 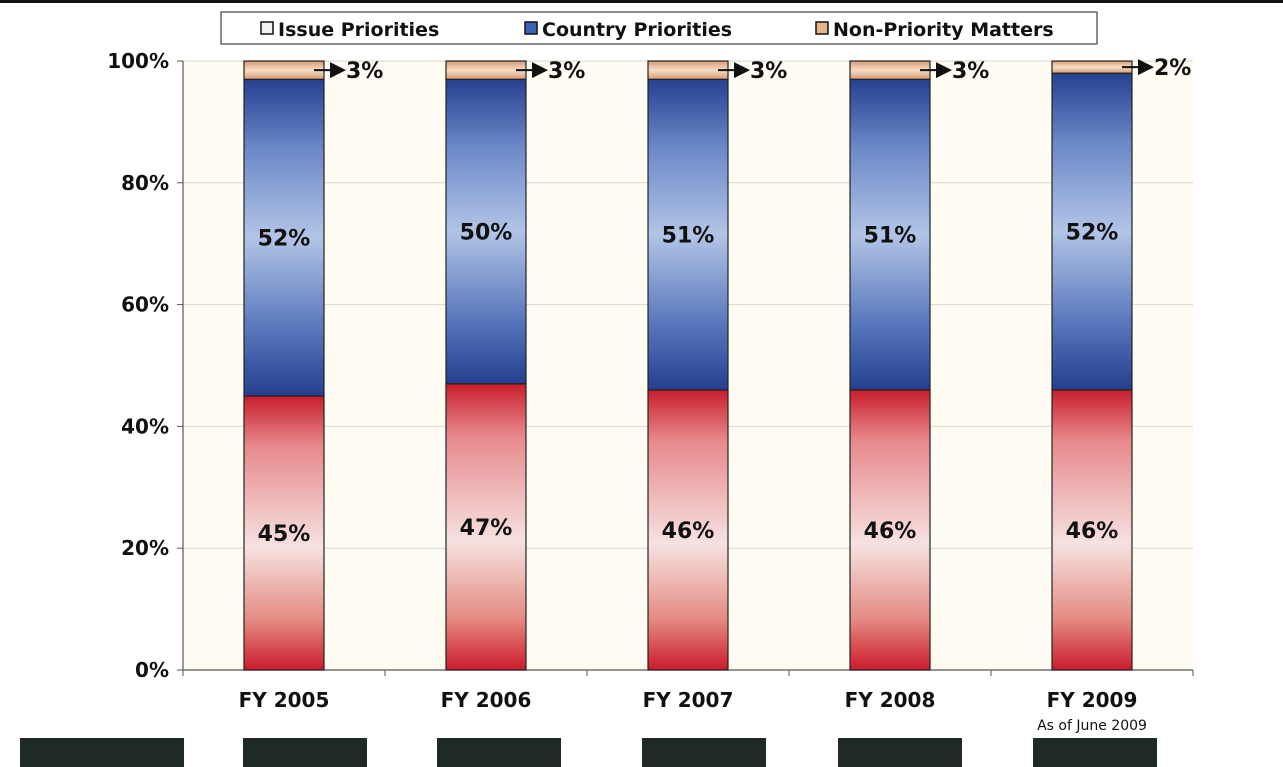 What do you see at coordinates (486, 700) in the screenshot?
I see `x-category-label: FY 2006` at bounding box center [486, 700].